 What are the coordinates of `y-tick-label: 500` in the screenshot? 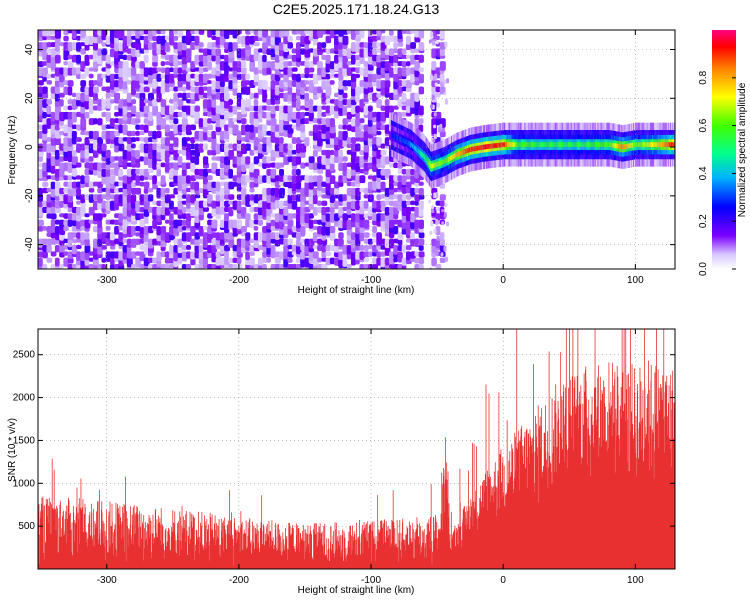 It's located at (26, 526).